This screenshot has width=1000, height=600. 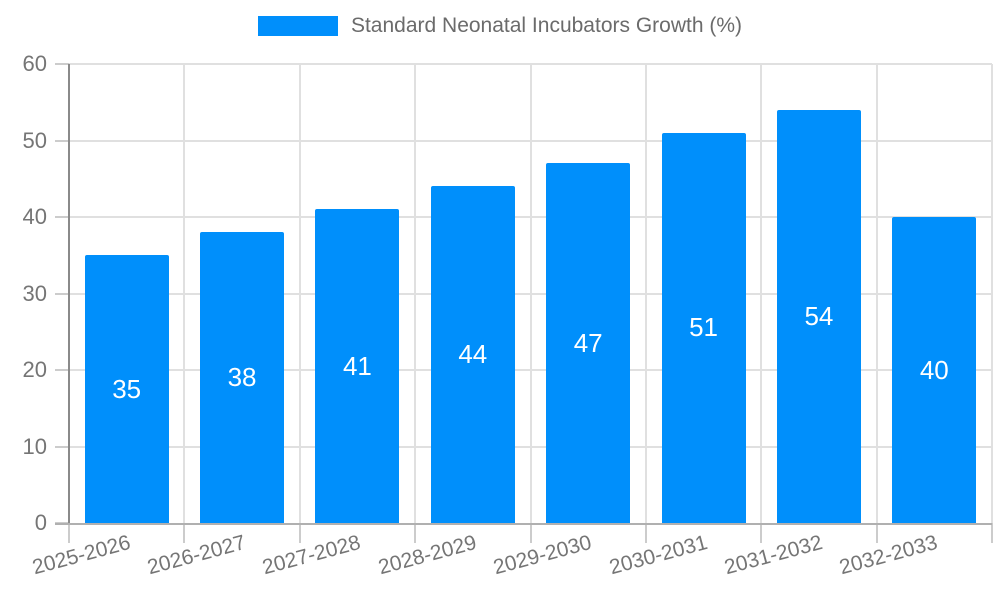 I want to click on bar-value-label: 41, so click(x=357, y=365).